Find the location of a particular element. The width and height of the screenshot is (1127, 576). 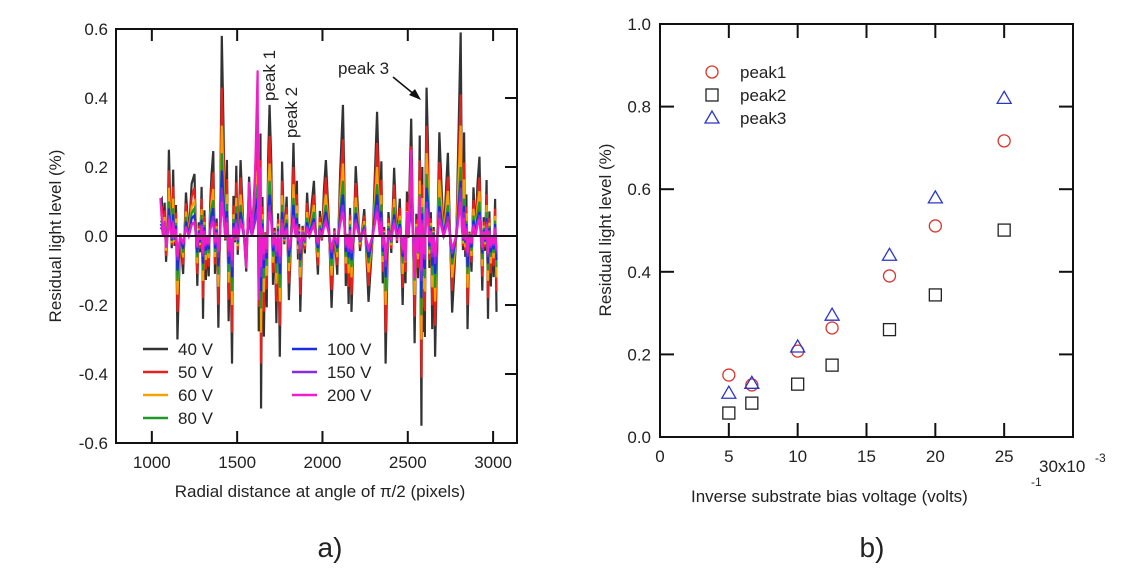

legend-label: 80 V is located at coordinates (196, 418).